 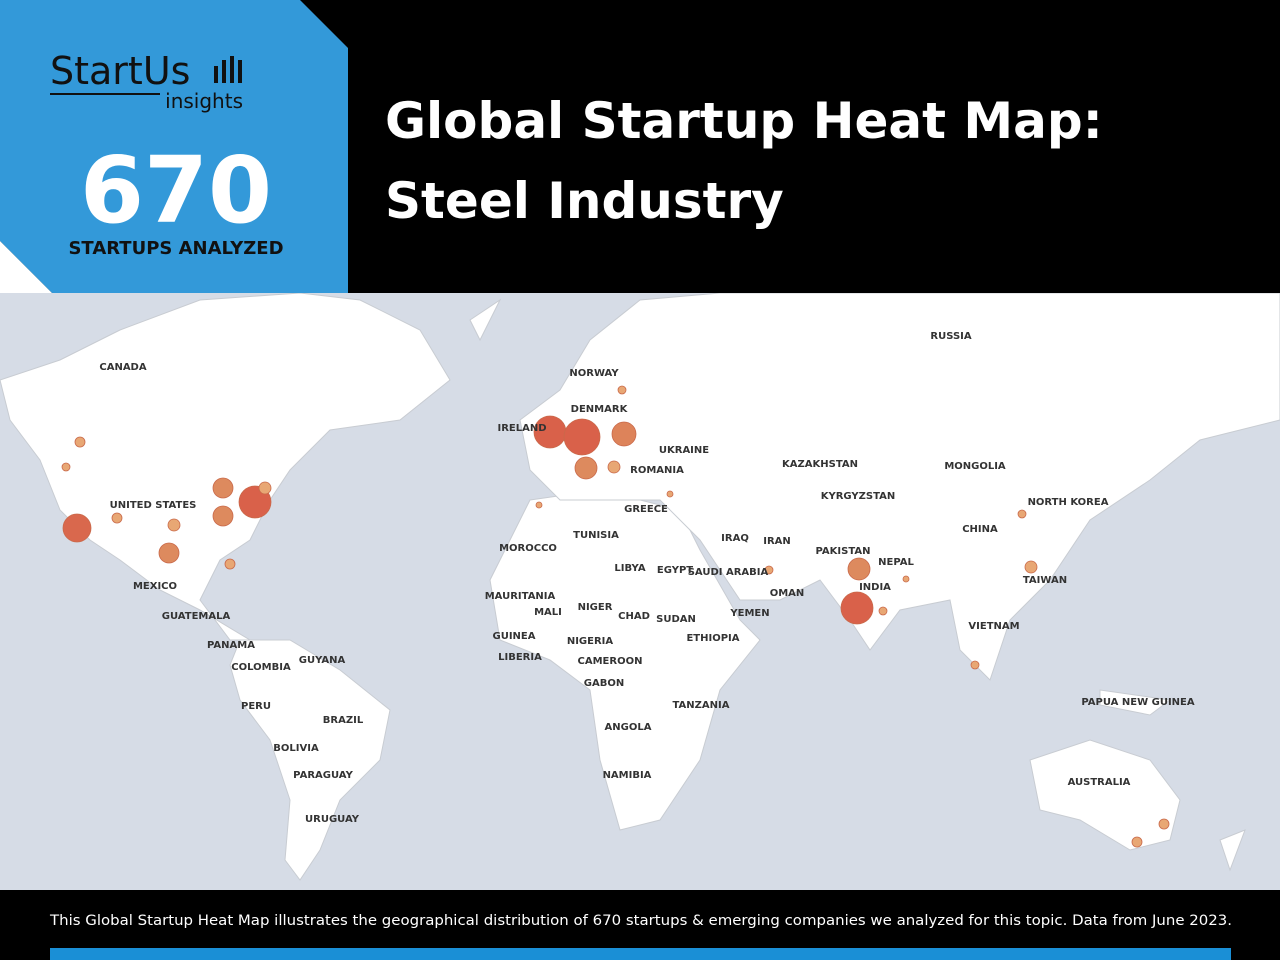 What do you see at coordinates (675, 570) in the screenshot?
I see `country-label: EGYPT` at bounding box center [675, 570].